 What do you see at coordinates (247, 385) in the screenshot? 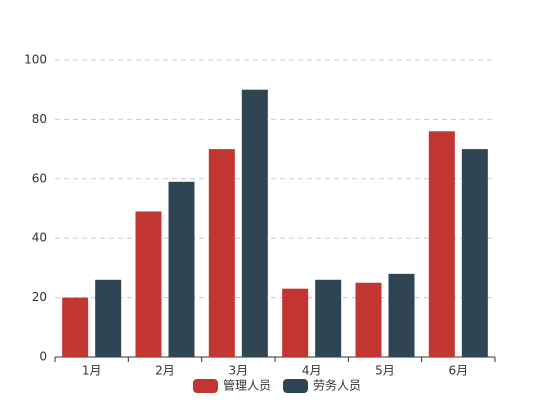
I see `legend-label: 管理人员` at bounding box center [247, 385].